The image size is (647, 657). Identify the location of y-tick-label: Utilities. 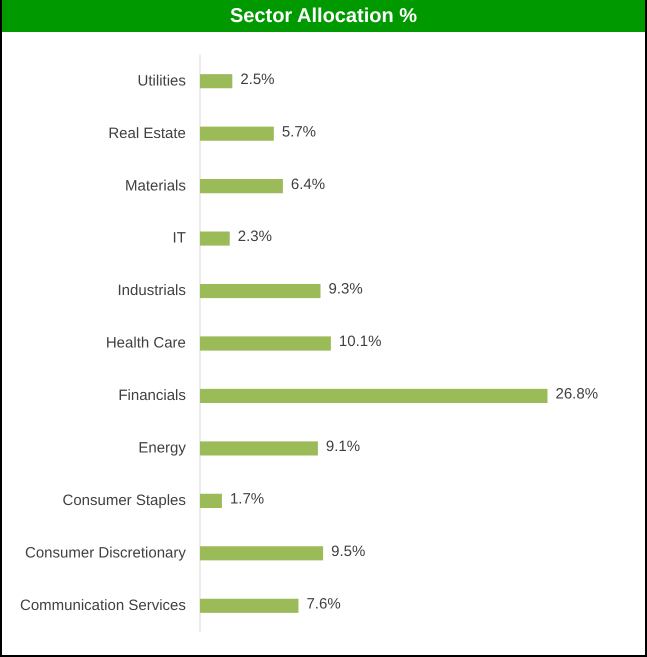
(162, 81).